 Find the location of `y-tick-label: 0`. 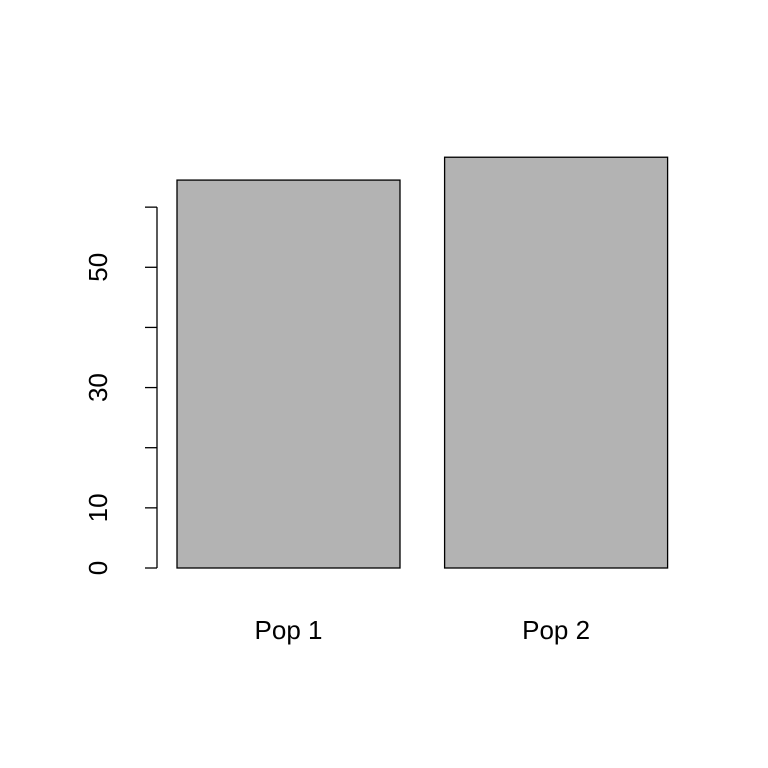

y-tick-label: 0 is located at coordinates (98, 568).